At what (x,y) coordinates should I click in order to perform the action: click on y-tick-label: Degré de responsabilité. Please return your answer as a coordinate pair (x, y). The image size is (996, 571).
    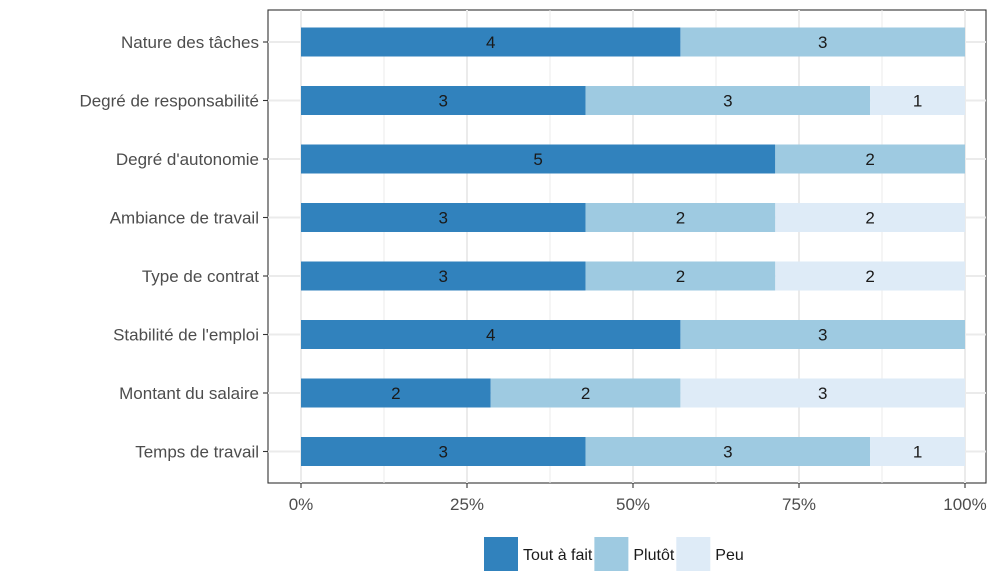
    Looking at the image, I should click on (169, 101).